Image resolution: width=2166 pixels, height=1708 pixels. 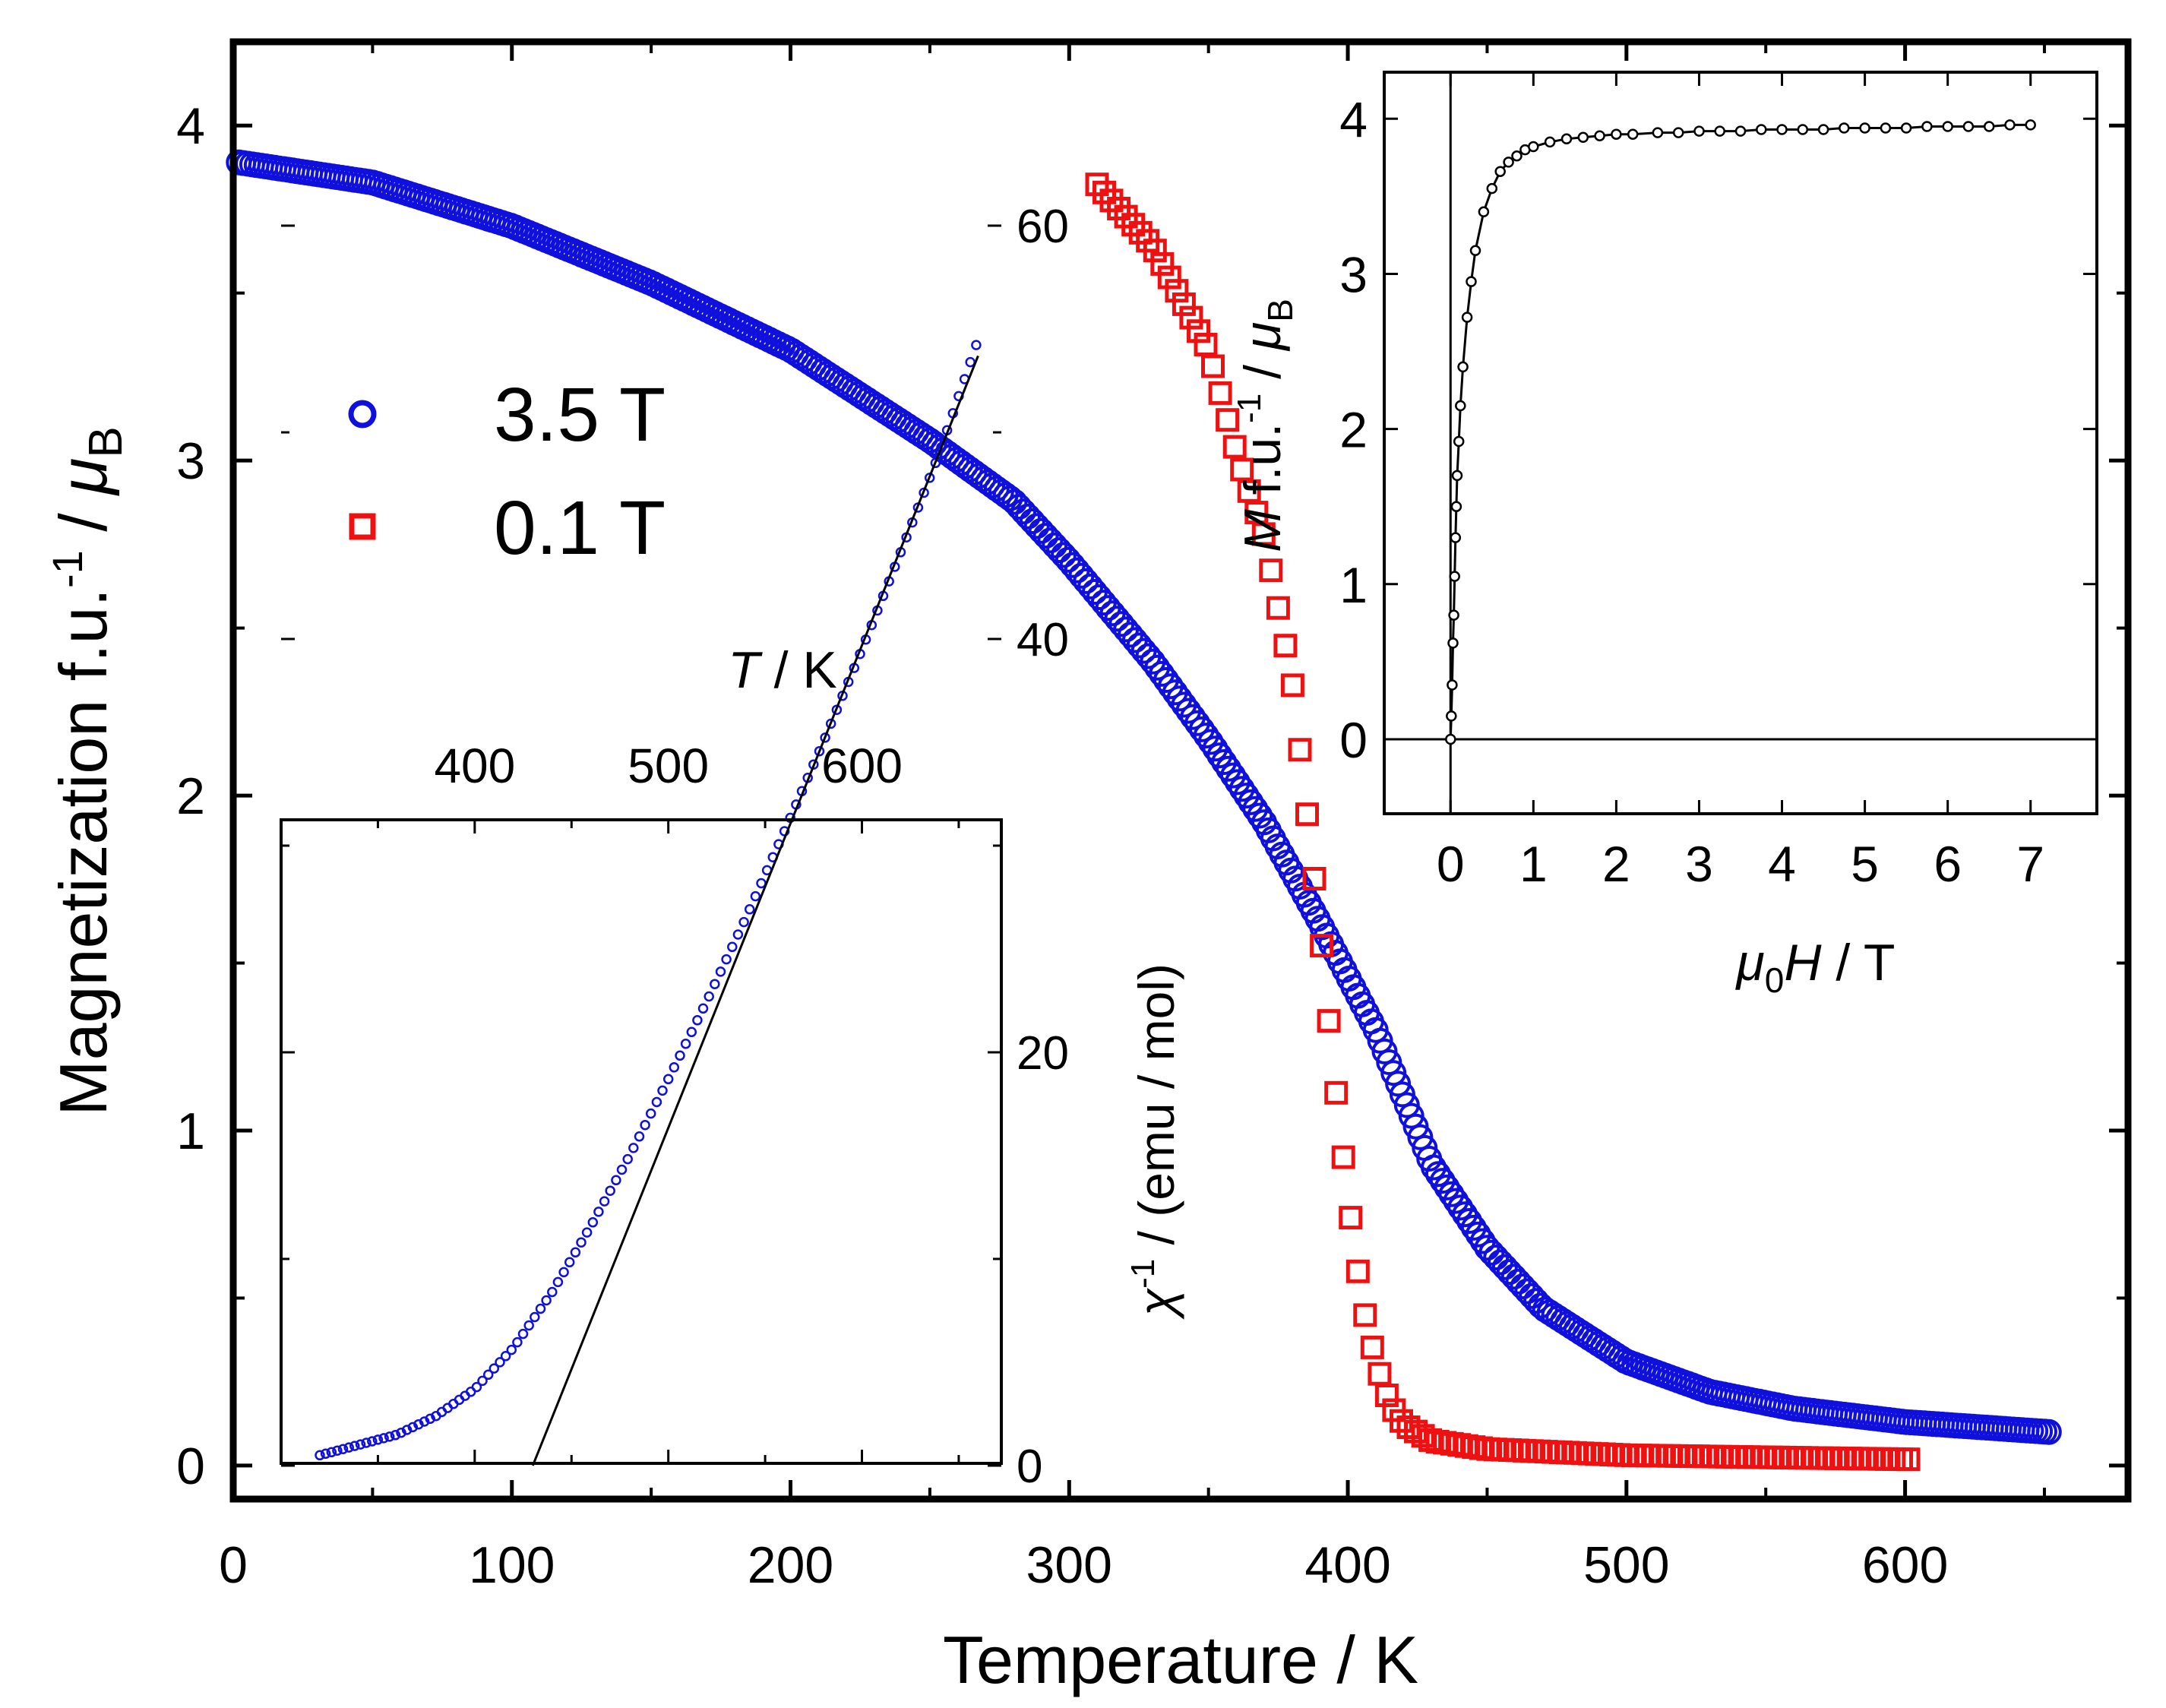 What do you see at coordinates (1169, 277) in the screenshot?
I see `point-0.1T-10` at bounding box center [1169, 277].